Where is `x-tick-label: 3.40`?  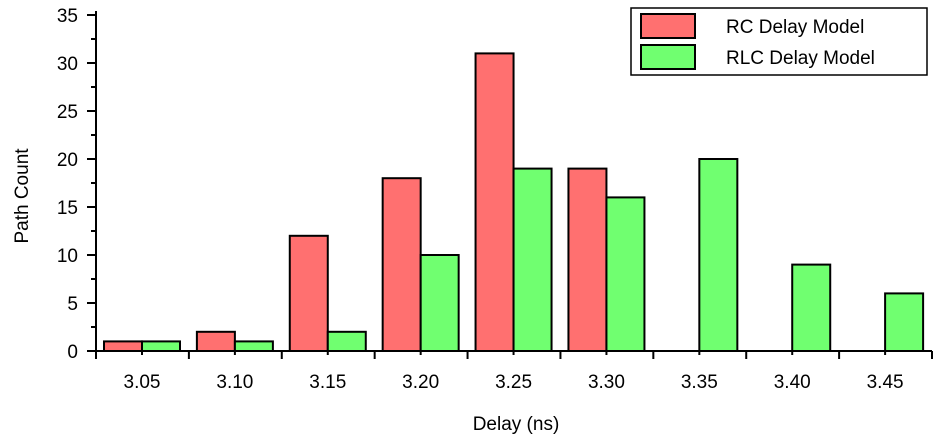 x-tick-label: 3.40 is located at coordinates (792, 382).